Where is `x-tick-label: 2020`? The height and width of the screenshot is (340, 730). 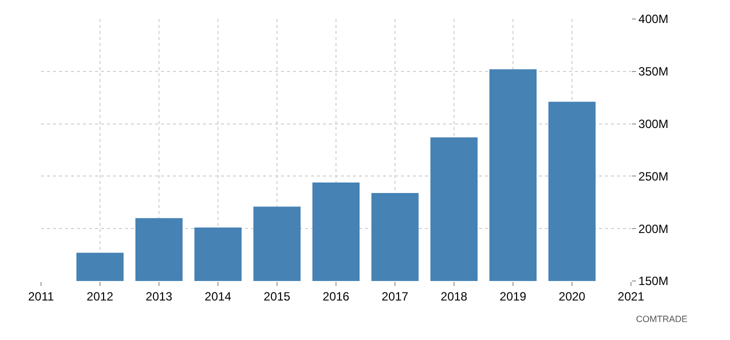 x-tick-label: 2020 is located at coordinates (572, 296).